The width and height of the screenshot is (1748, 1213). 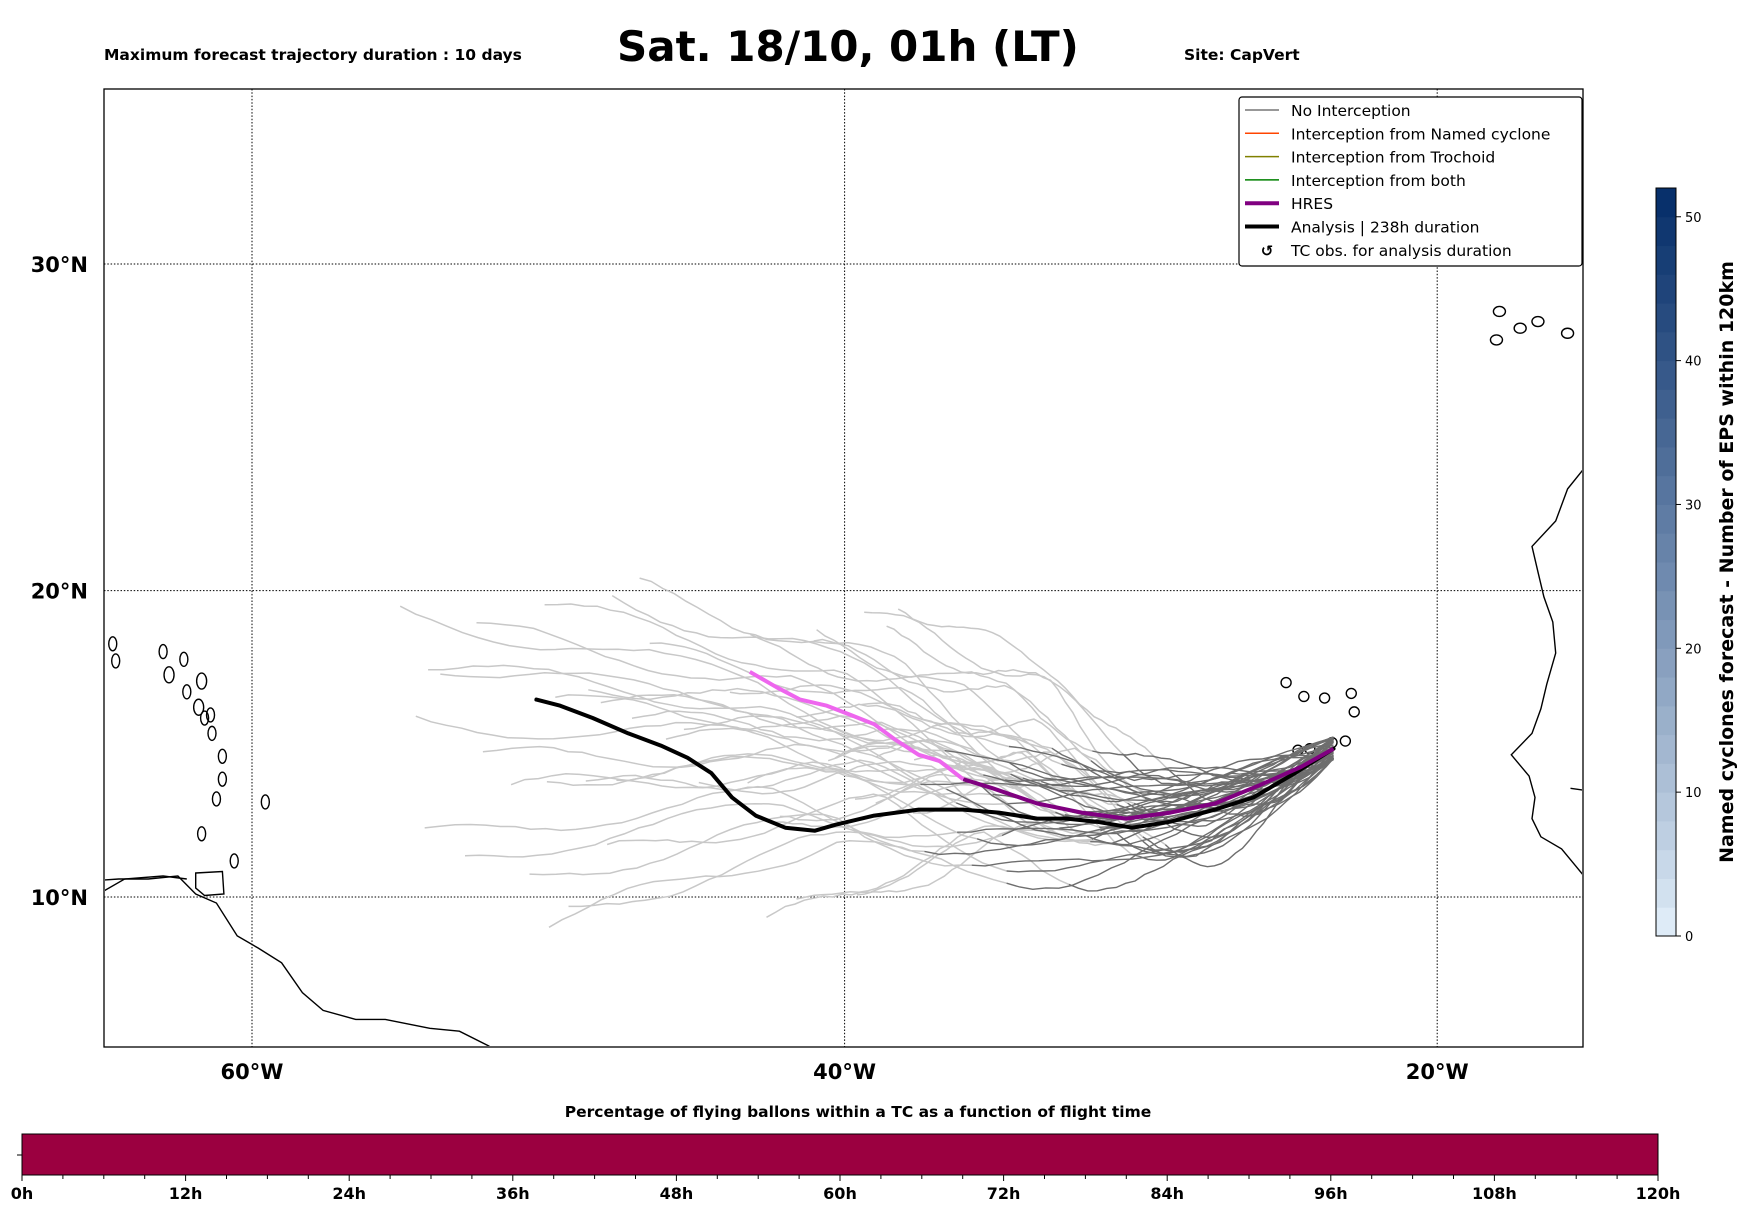 What do you see at coordinates (1004, 1193) in the screenshot?
I see `time-bar-tick-label: 72h` at bounding box center [1004, 1193].